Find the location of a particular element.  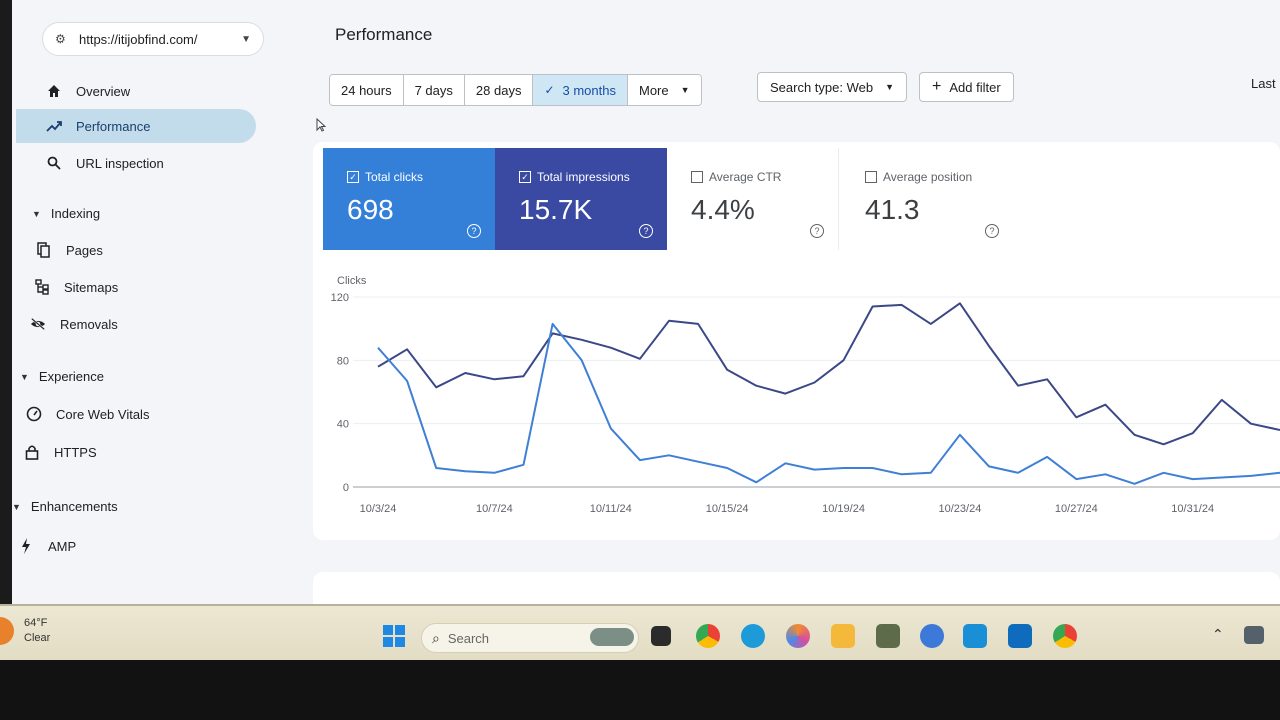

metric-average-ctr: Average CTR 4.4% ? is located at coordinates (753, 199).